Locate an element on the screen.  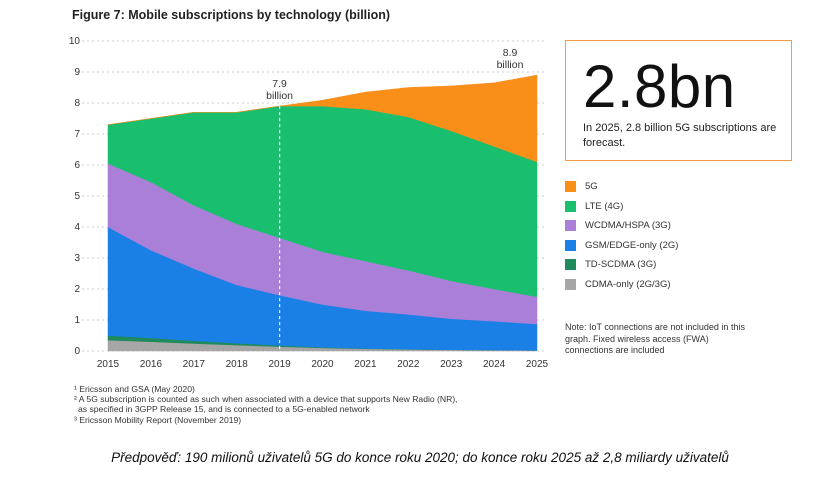
y-tick-label: 4 is located at coordinates (77, 227).